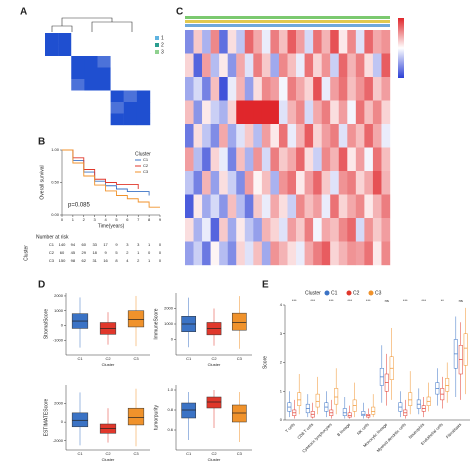 The image size is (474, 474). Describe the element at coordinates (84, 260) in the screenshot. I see `risk-count: 62` at that location.